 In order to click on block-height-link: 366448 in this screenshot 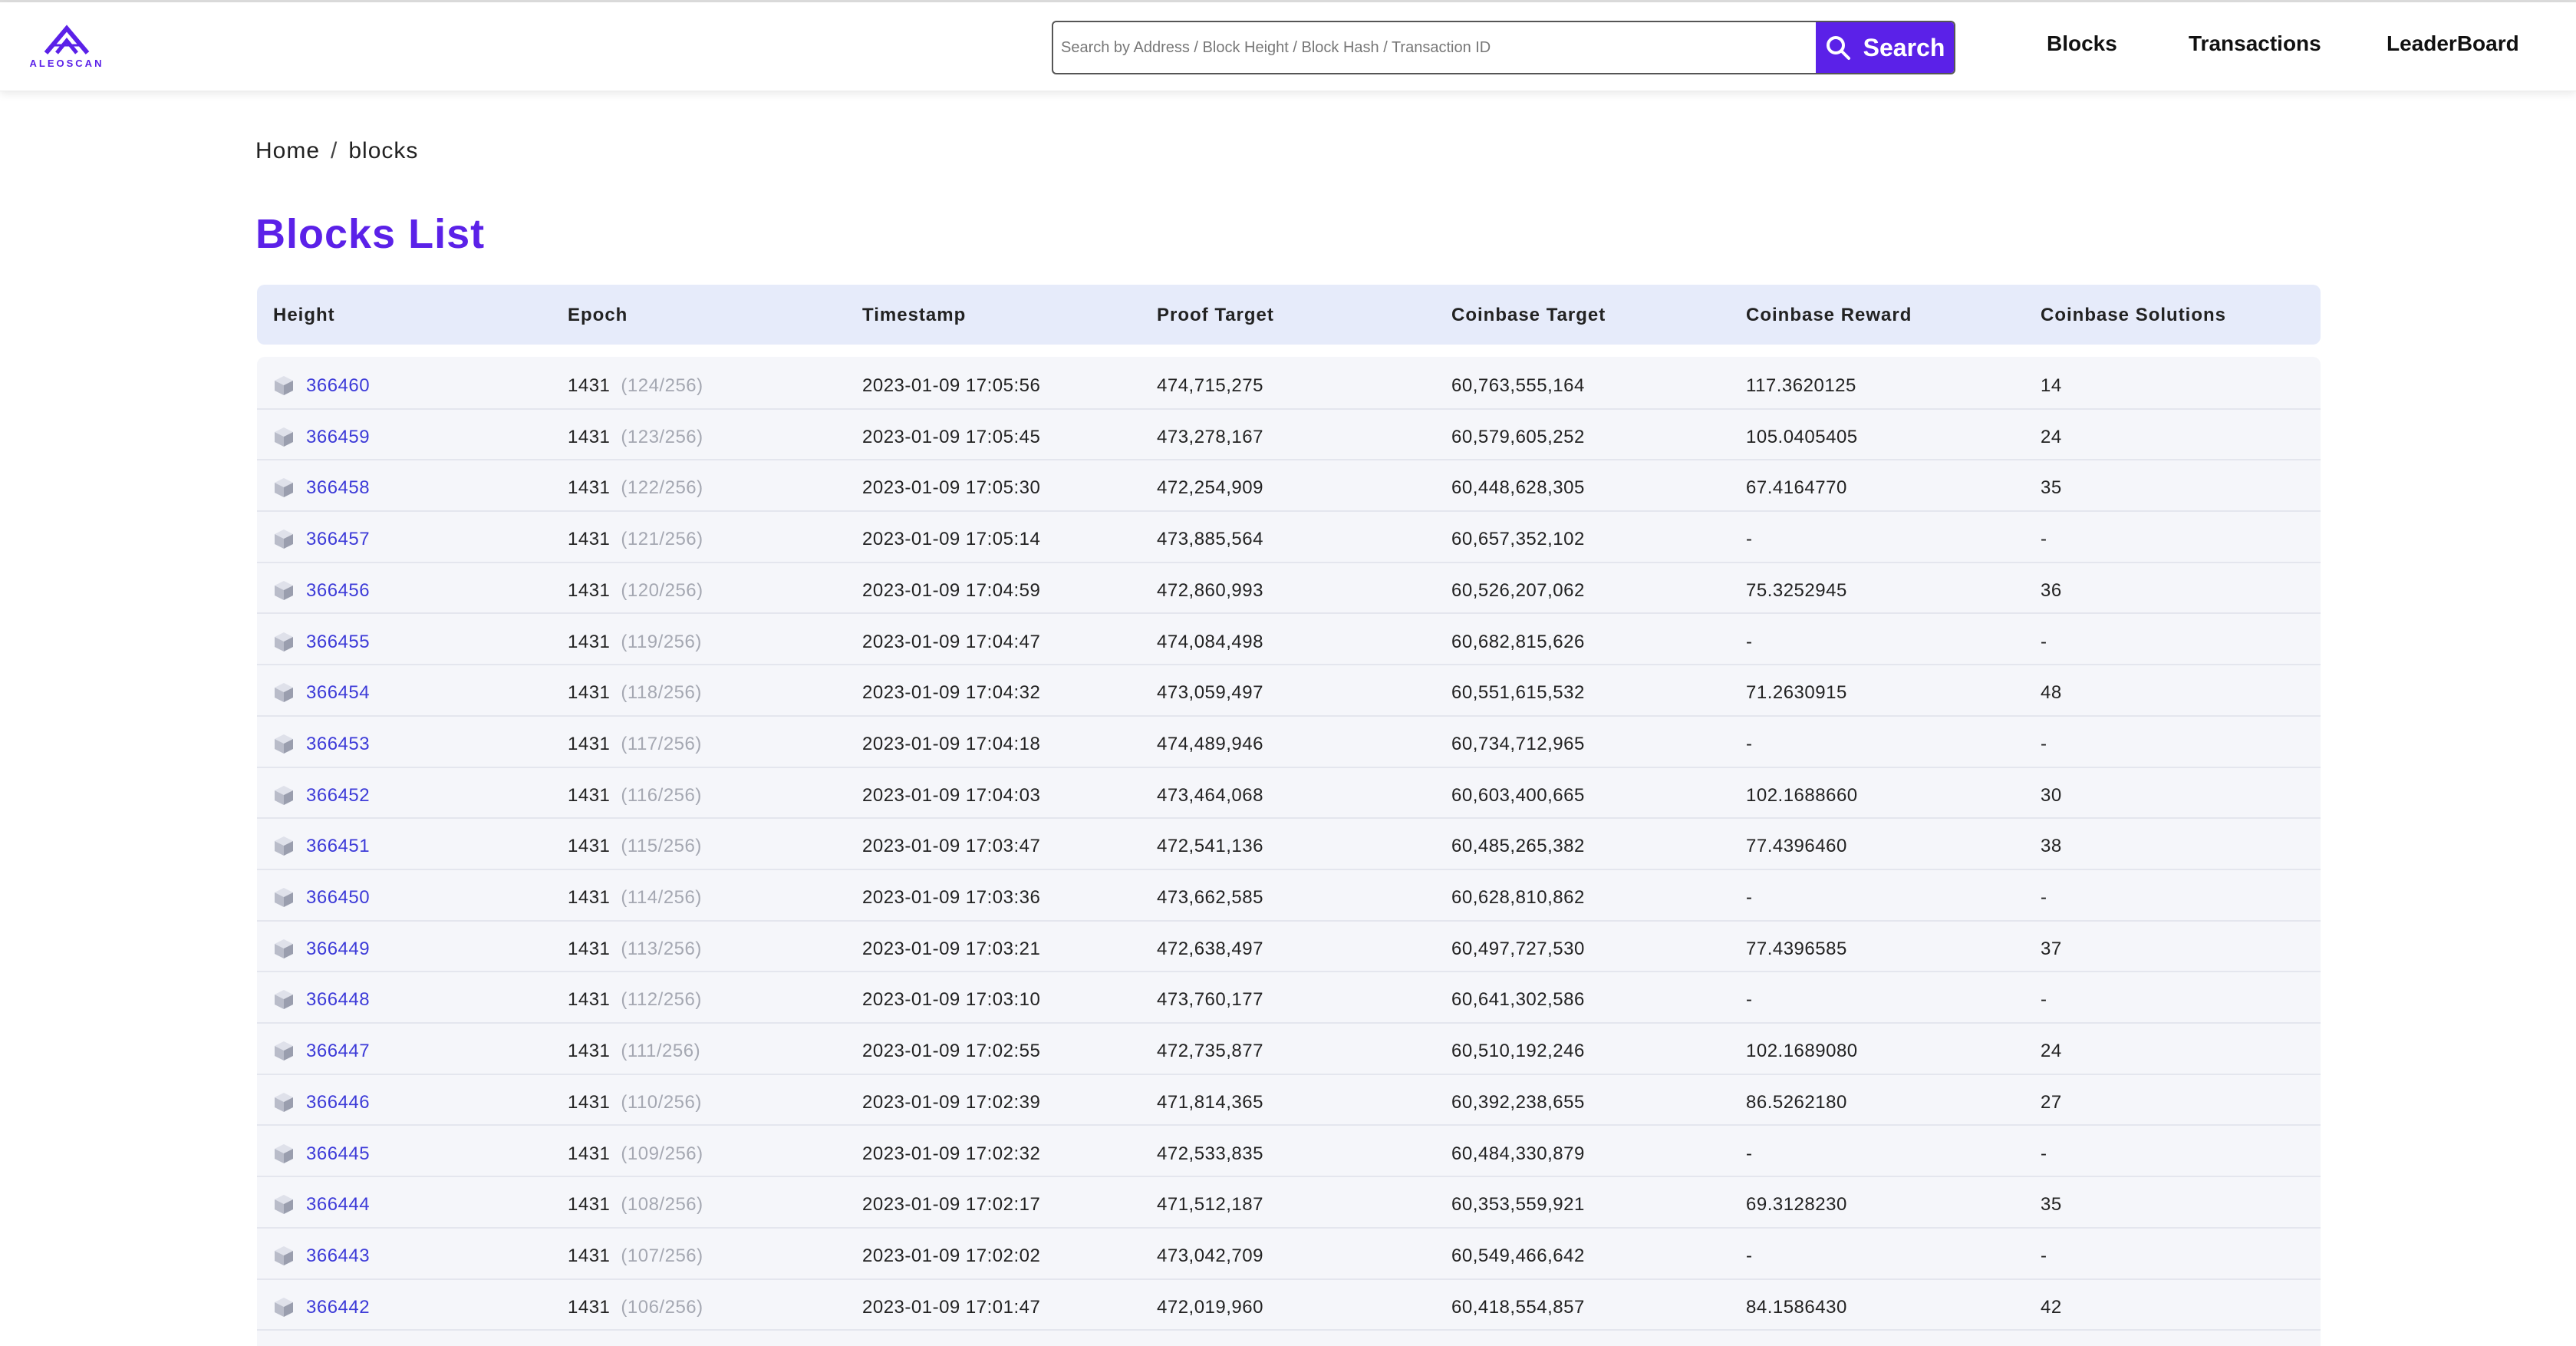, I will do `click(338, 1000)`.